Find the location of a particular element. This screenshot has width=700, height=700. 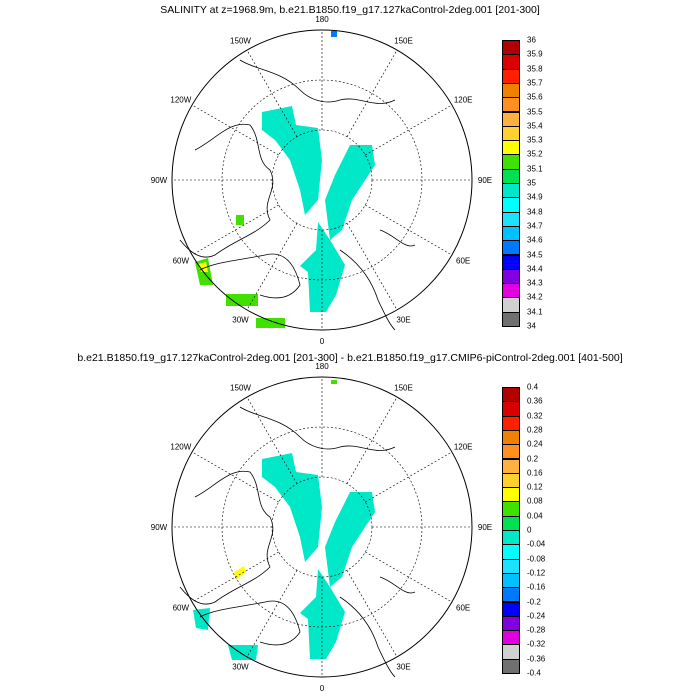

colorbar-label: 0.16 is located at coordinates (535, 473).